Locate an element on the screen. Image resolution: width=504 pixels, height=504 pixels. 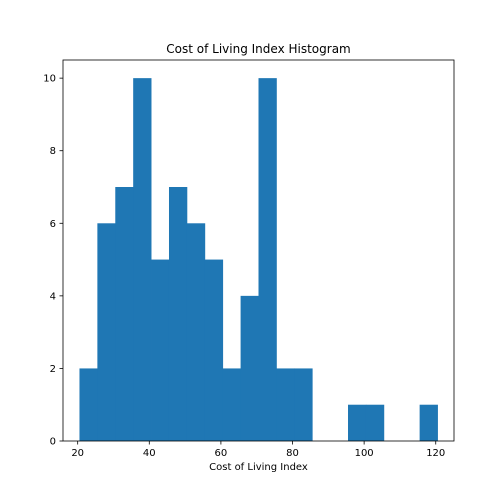
y-tick-label: 2 is located at coordinates (53, 369).